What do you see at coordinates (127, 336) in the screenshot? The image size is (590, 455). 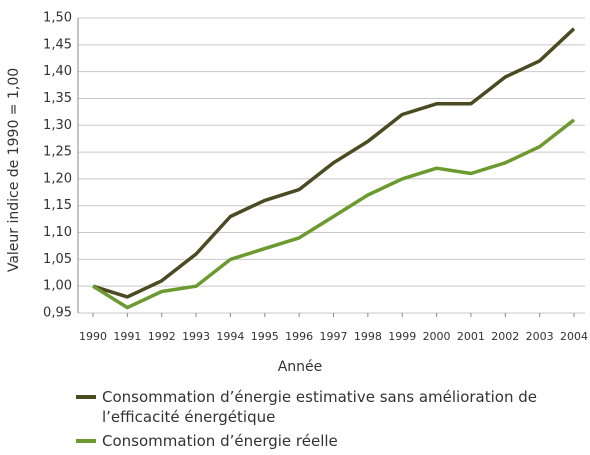 I see `x-tick-label: 1991` at bounding box center [127, 336].